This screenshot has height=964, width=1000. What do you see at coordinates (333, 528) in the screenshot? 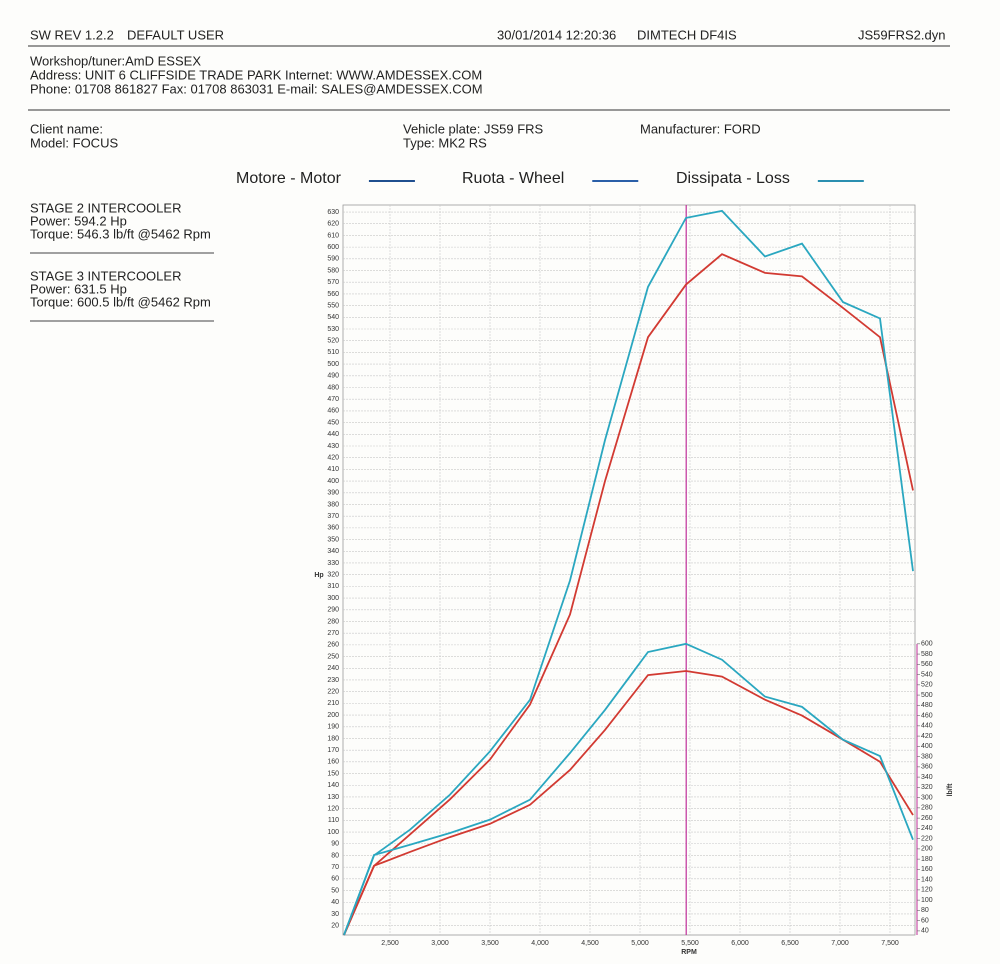
I see `y-tick-label: 360` at bounding box center [333, 528].